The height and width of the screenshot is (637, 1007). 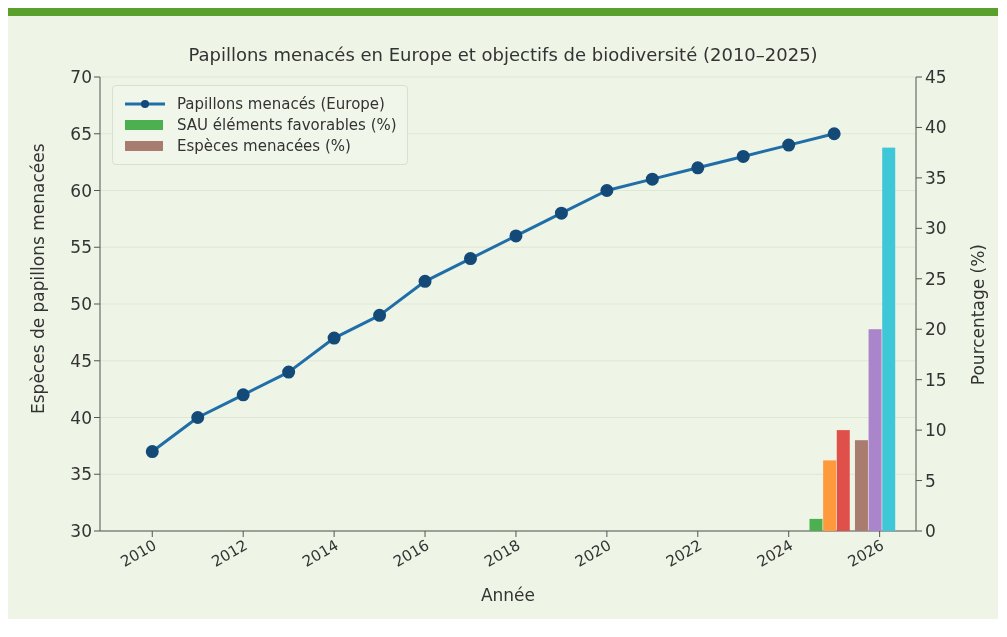 What do you see at coordinates (81, 77) in the screenshot?
I see `y-tick-label: 70` at bounding box center [81, 77].